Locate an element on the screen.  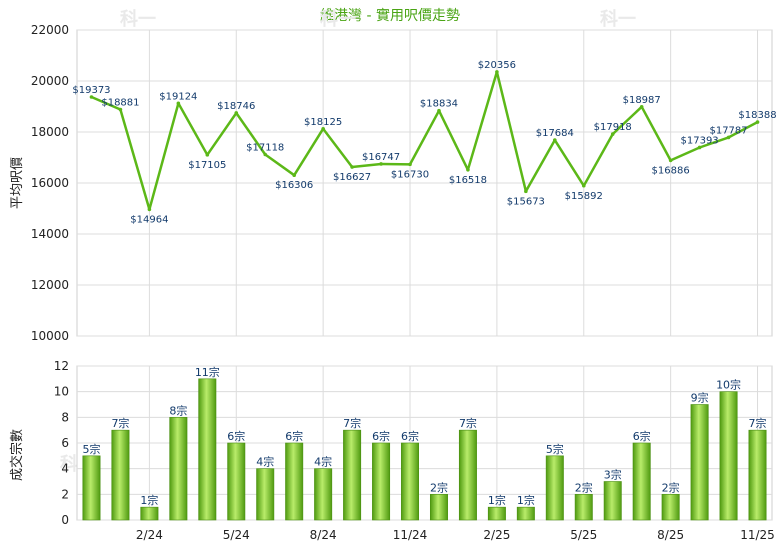
x-tick-label: 5/25 is located at coordinates (583, 535).